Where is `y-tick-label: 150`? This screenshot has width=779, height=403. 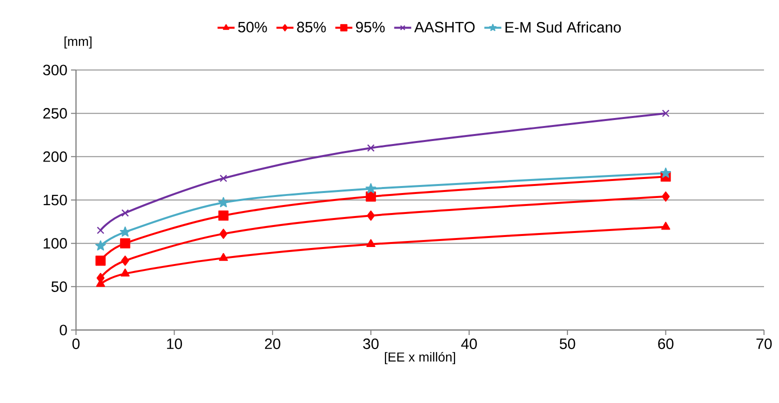
y-tick-label: 150 is located at coordinates (55, 200).